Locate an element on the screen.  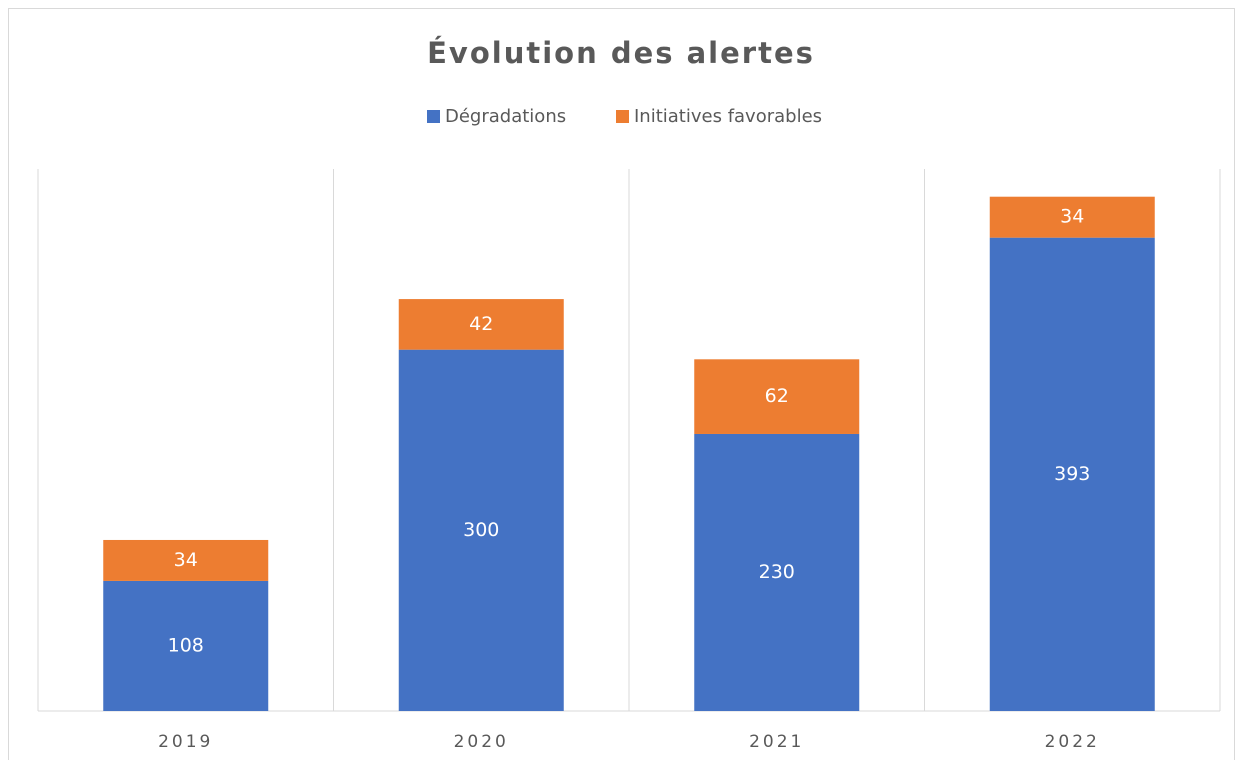
data-label: 42 is located at coordinates (481, 324).